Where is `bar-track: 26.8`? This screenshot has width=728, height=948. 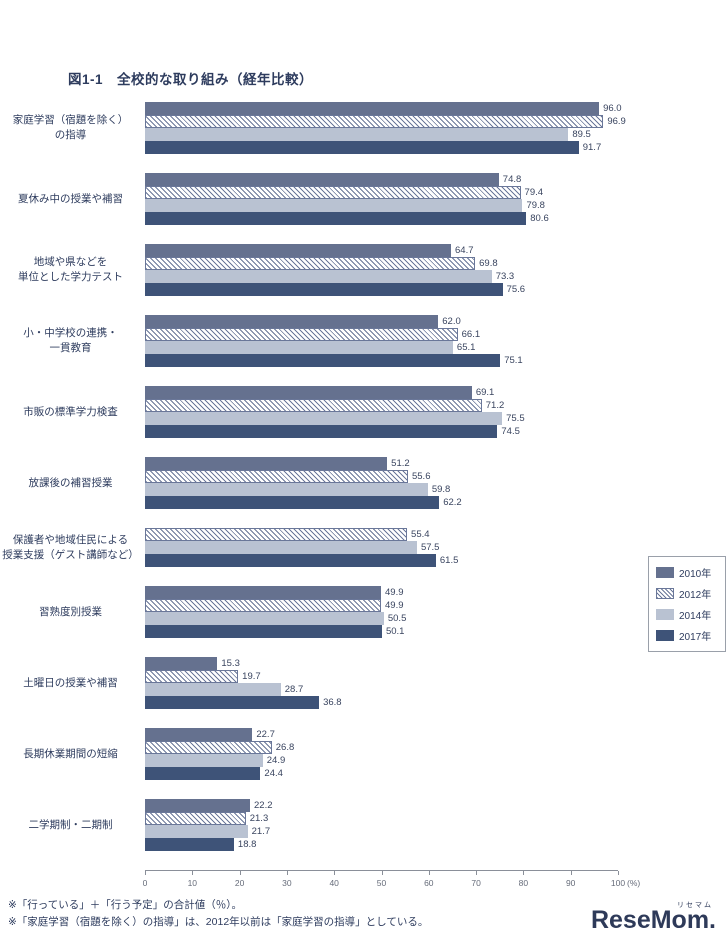 bar-track: 26.8 is located at coordinates (381, 747).